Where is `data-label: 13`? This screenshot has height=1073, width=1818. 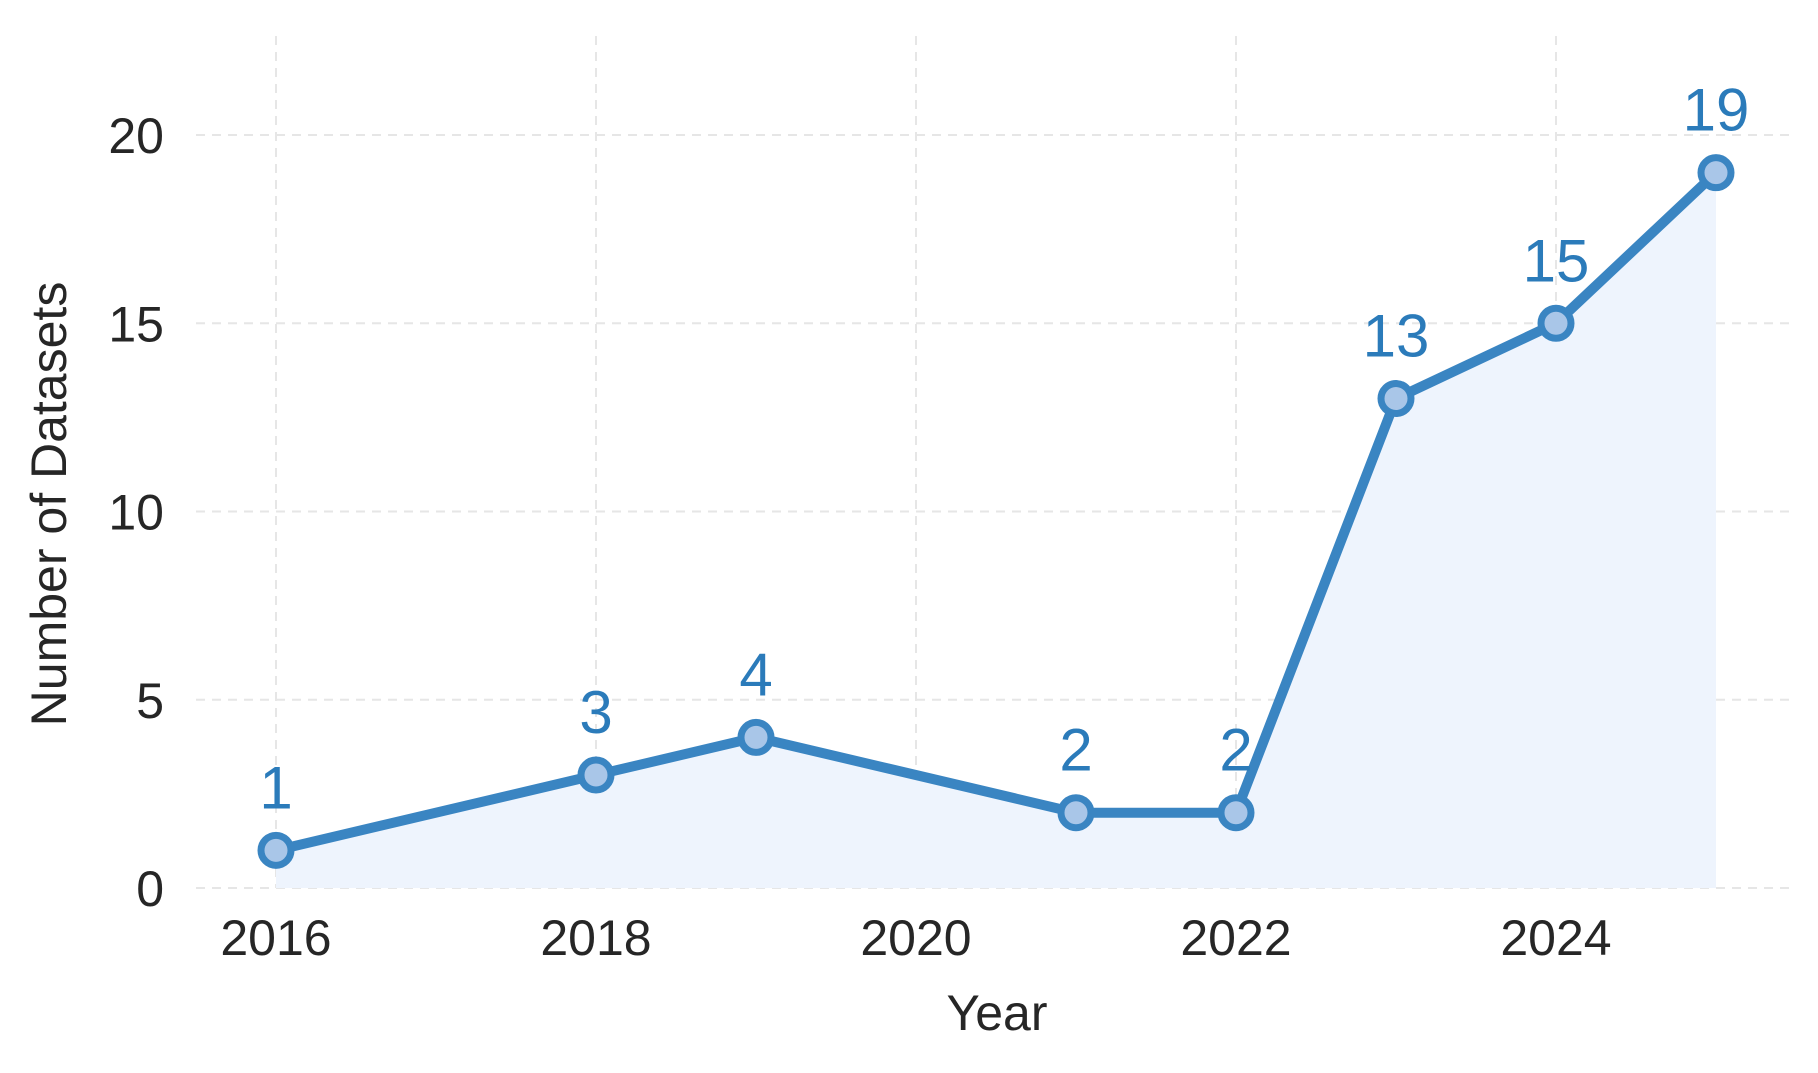
data-label: 13 is located at coordinates (1396, 336).